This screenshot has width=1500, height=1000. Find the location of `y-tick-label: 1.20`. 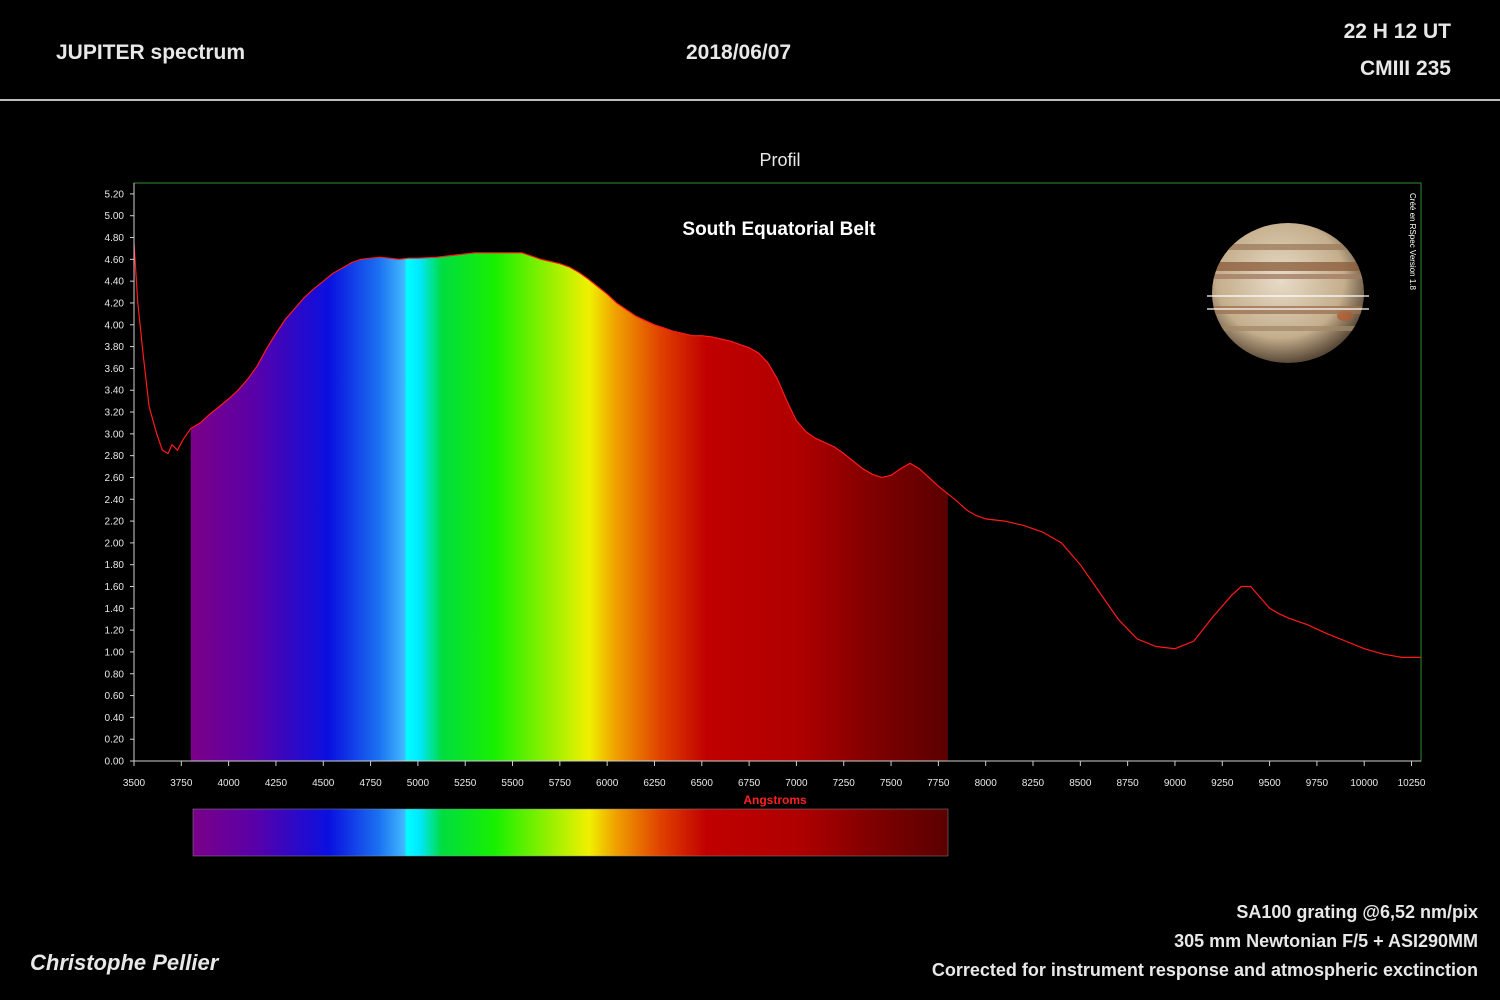

y-tick-label: 1.20 is located at coordinates (115, 631).